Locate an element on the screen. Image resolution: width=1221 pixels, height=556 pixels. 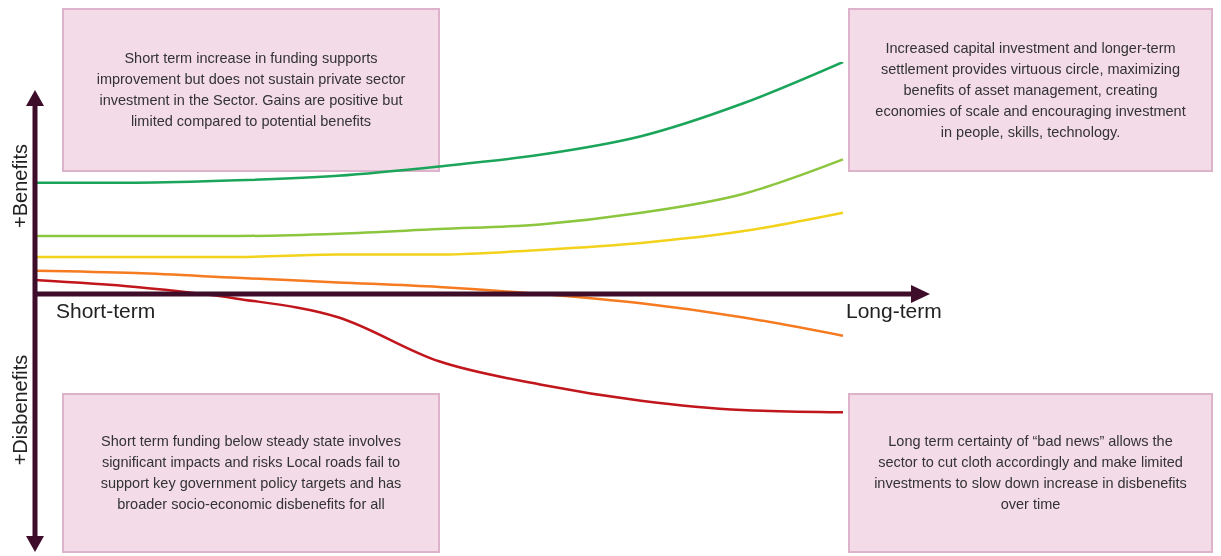
text-box: Long term certainty of “bad news” allows the sector to cut cloth accordingly and make limited investments to slow down increase in disbenefits over time is located at coordinates (1030, 473).